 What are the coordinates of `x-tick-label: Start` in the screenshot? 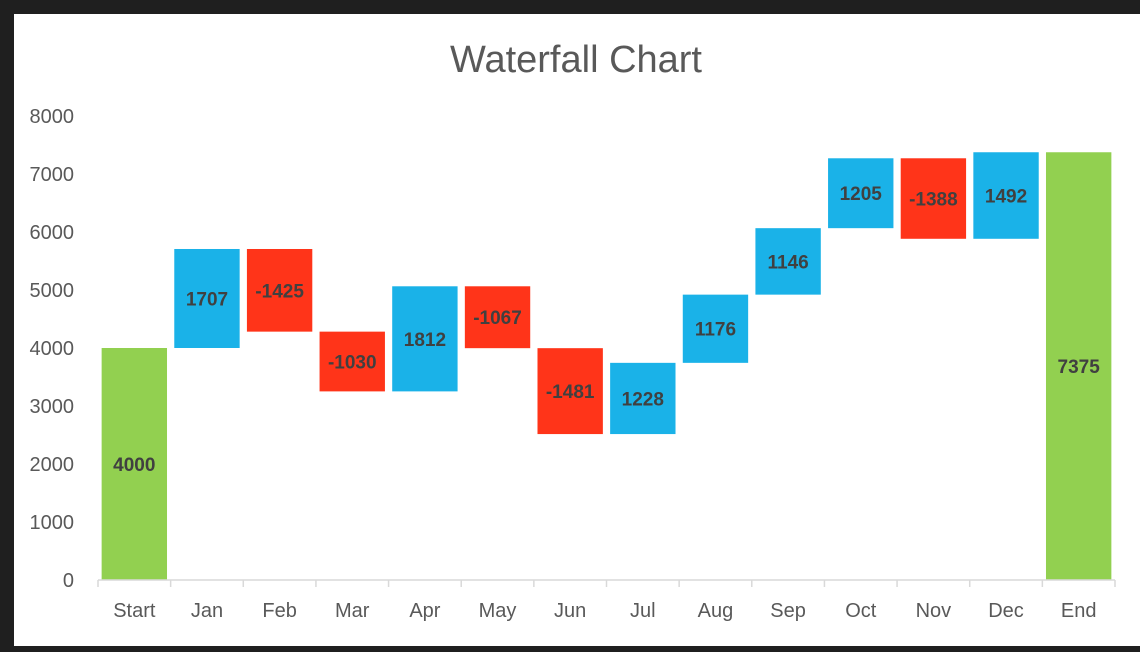 It's located at (134, 611).